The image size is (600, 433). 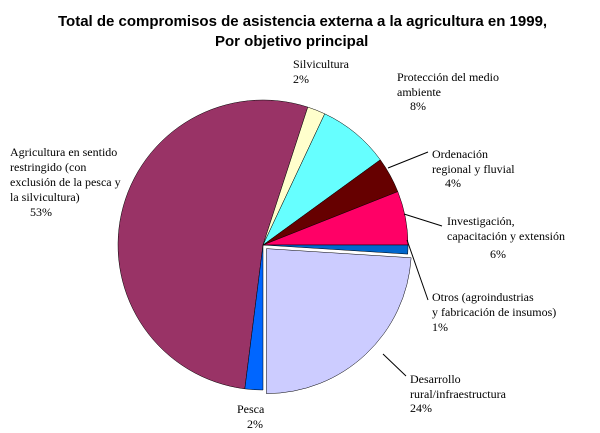 I want to click on slice-label: exclusión de la pesca y, so click(x=65, y=182).